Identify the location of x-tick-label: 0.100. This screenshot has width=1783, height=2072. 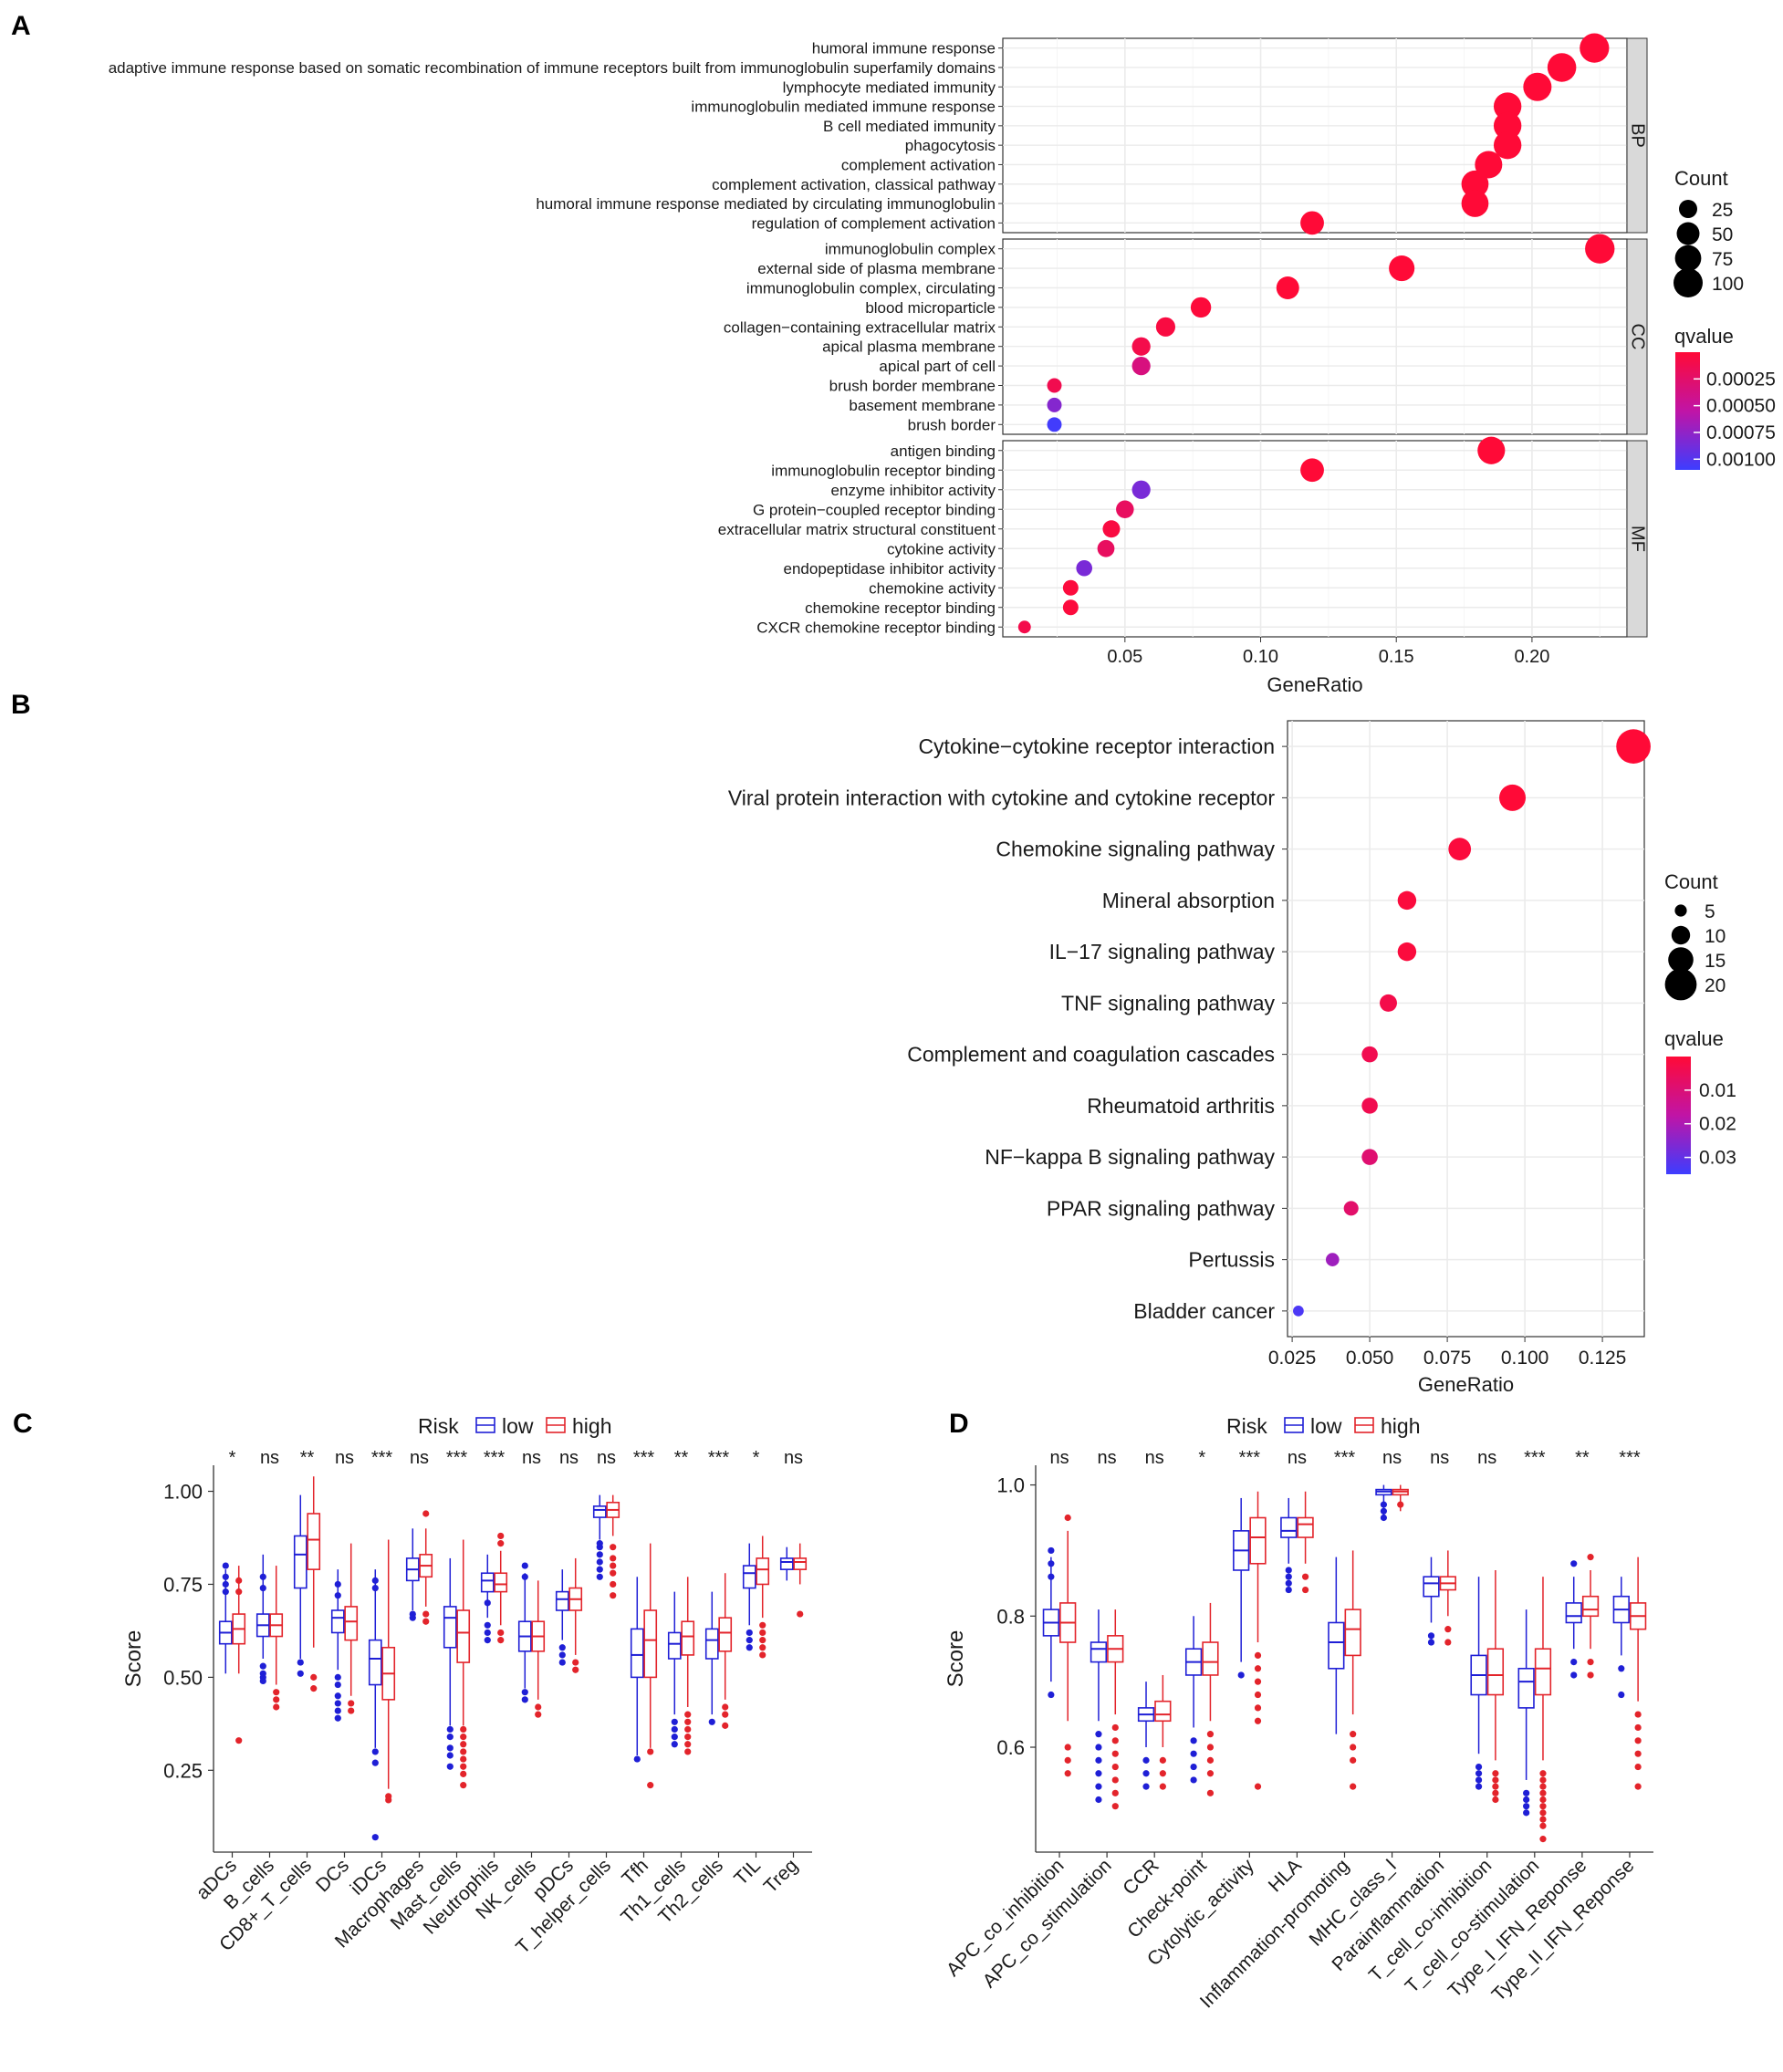
(1525, 1358).